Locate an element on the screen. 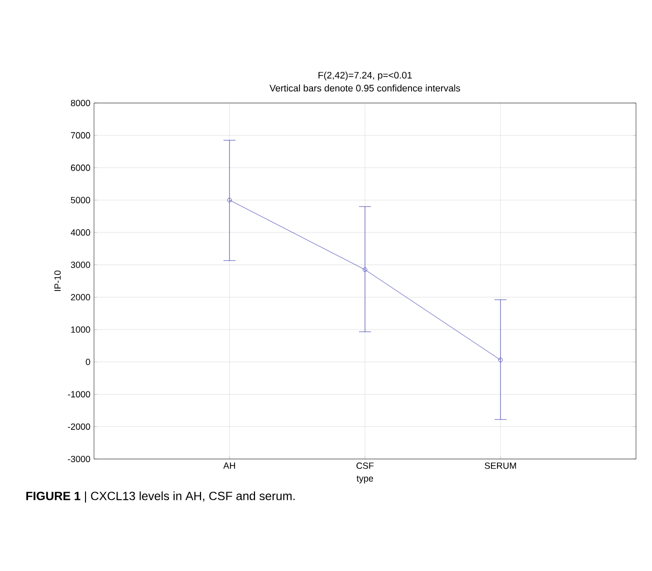 The image size is (652, 571). y-tick-label: 1000 is located at coordinates (80, 329).